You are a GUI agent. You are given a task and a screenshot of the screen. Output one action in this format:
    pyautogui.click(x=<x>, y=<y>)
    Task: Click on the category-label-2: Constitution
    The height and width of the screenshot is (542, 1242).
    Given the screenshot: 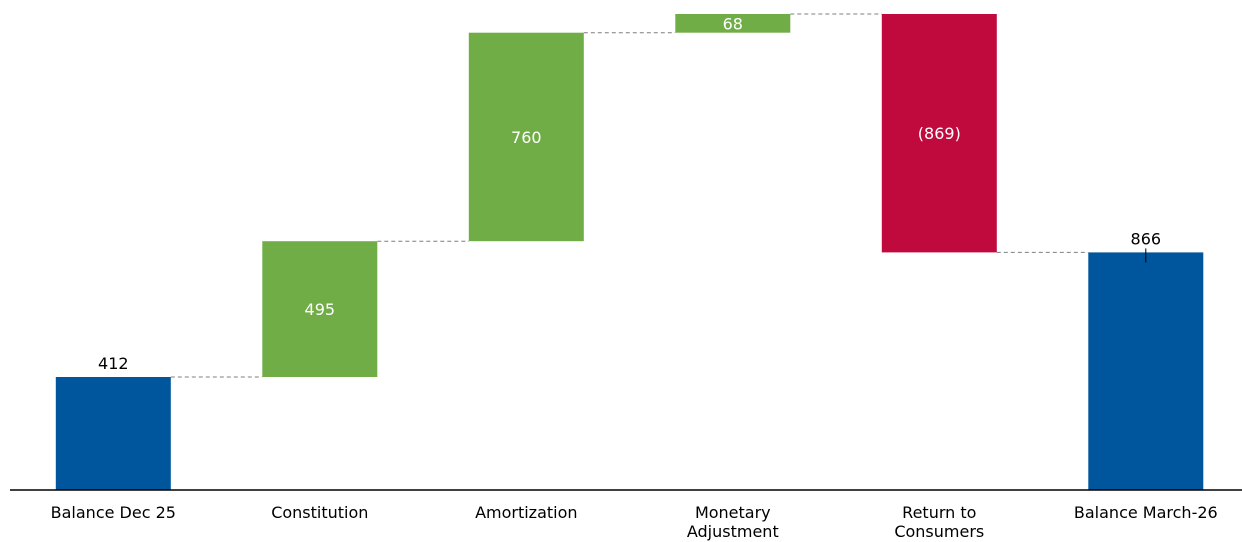 What is the action you would take?
    pyautogui.click(x=319, y=512)
    